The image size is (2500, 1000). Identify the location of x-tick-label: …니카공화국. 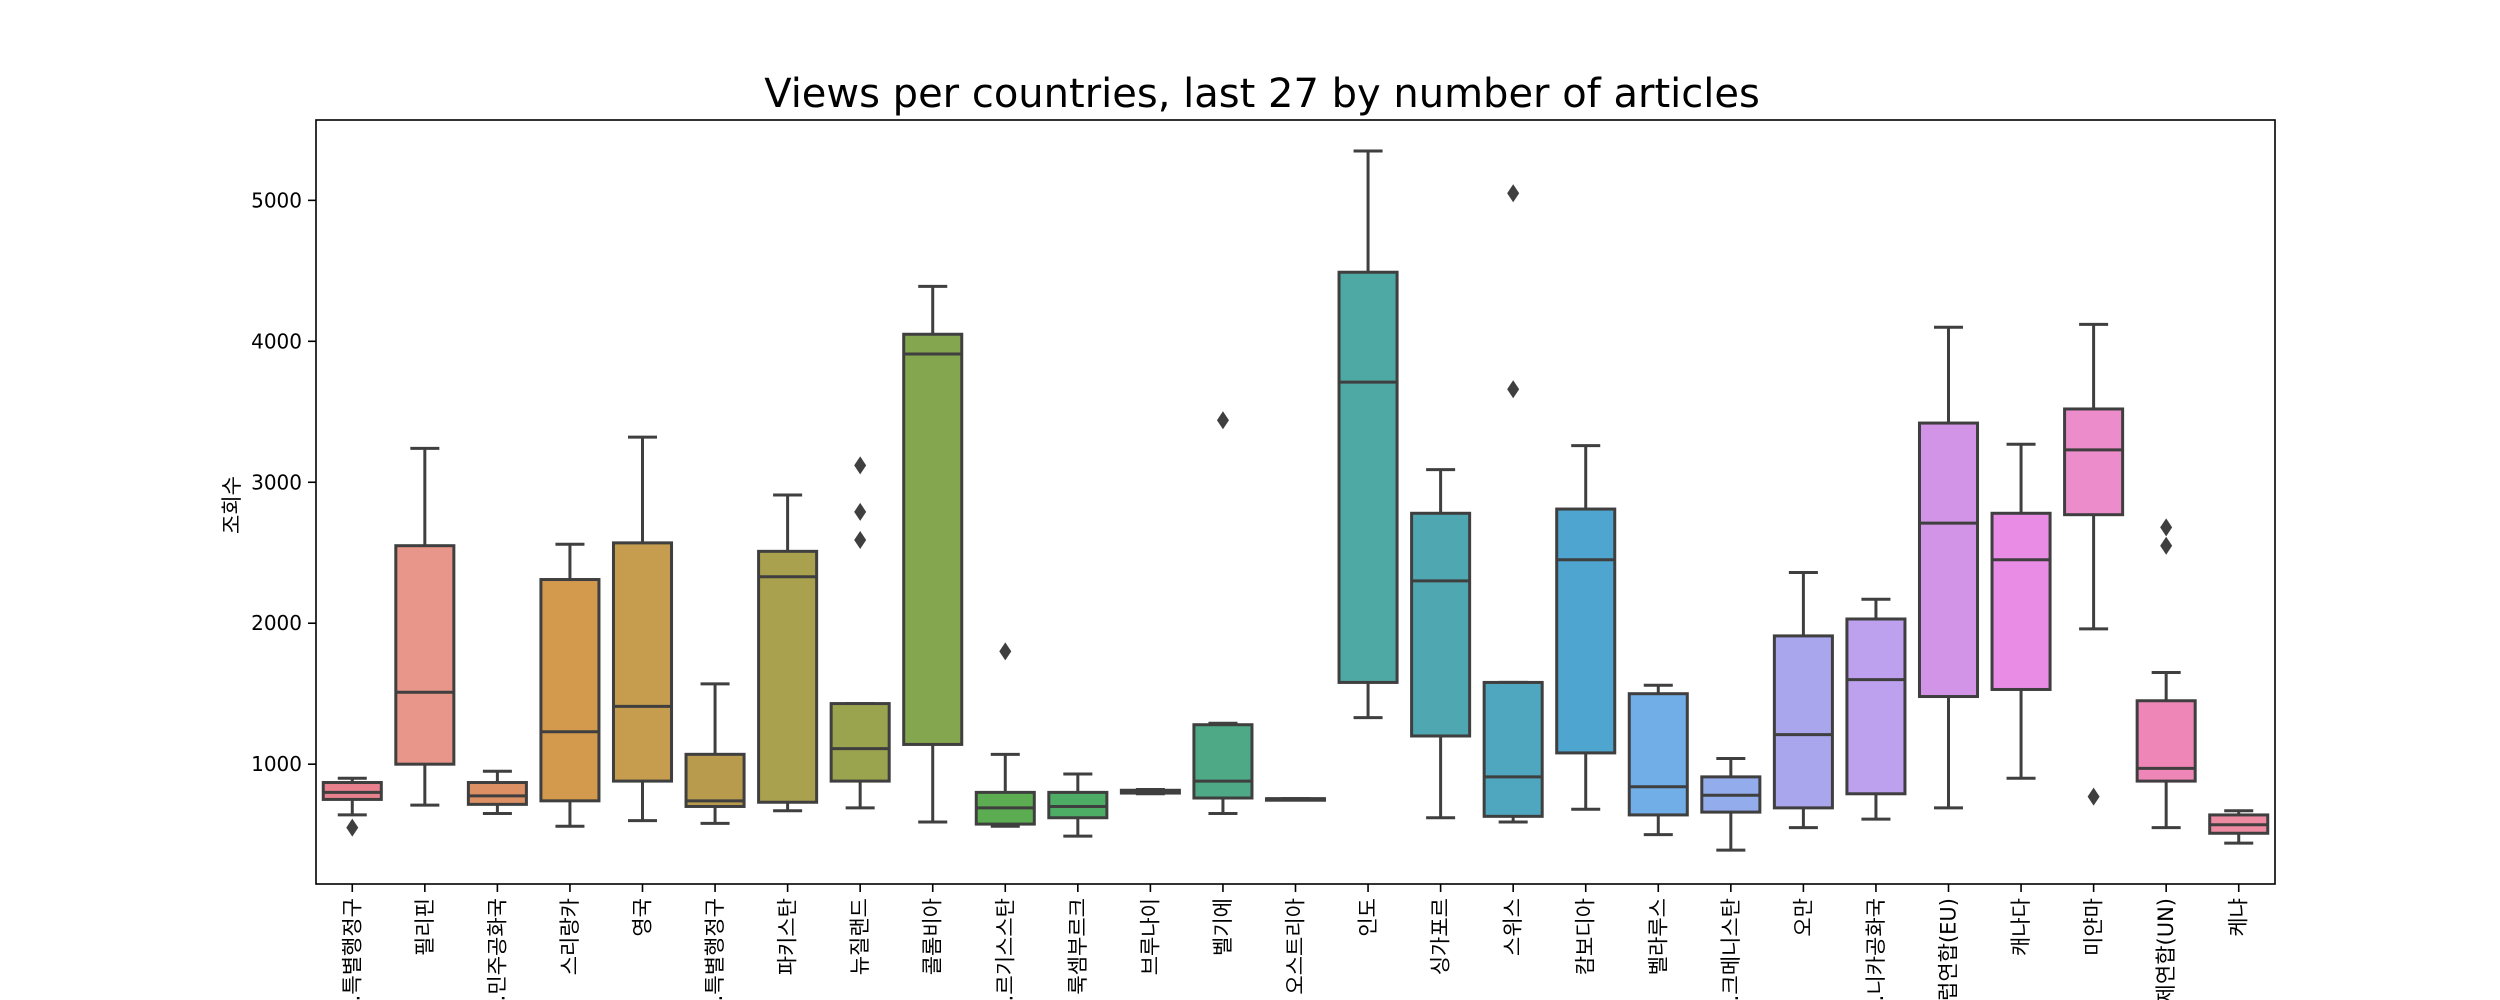
(1876, 949).